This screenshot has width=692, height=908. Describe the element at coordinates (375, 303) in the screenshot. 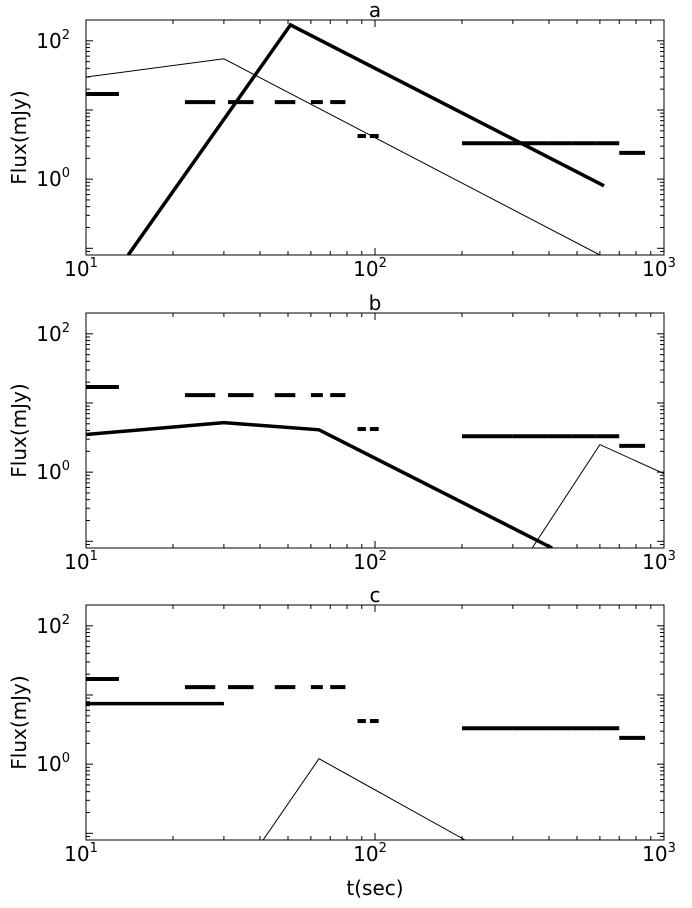

I see `panel-title: b` at that location.